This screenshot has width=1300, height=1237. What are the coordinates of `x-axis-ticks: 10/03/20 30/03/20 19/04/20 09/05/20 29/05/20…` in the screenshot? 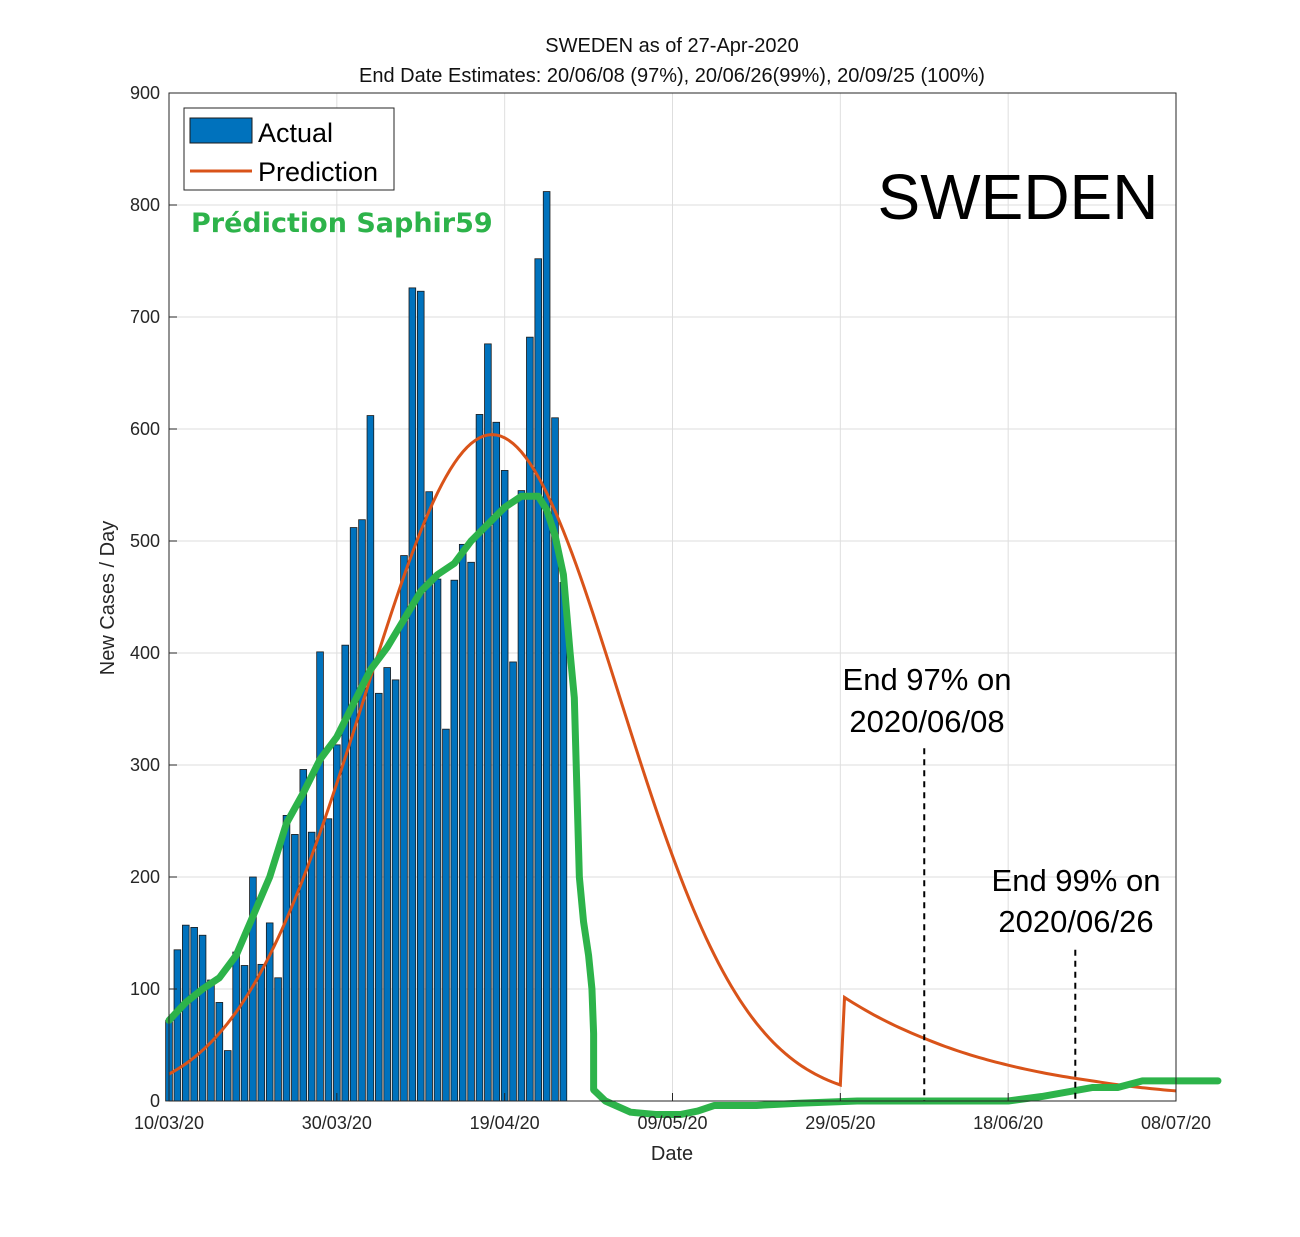 It's located at (672, 1113).